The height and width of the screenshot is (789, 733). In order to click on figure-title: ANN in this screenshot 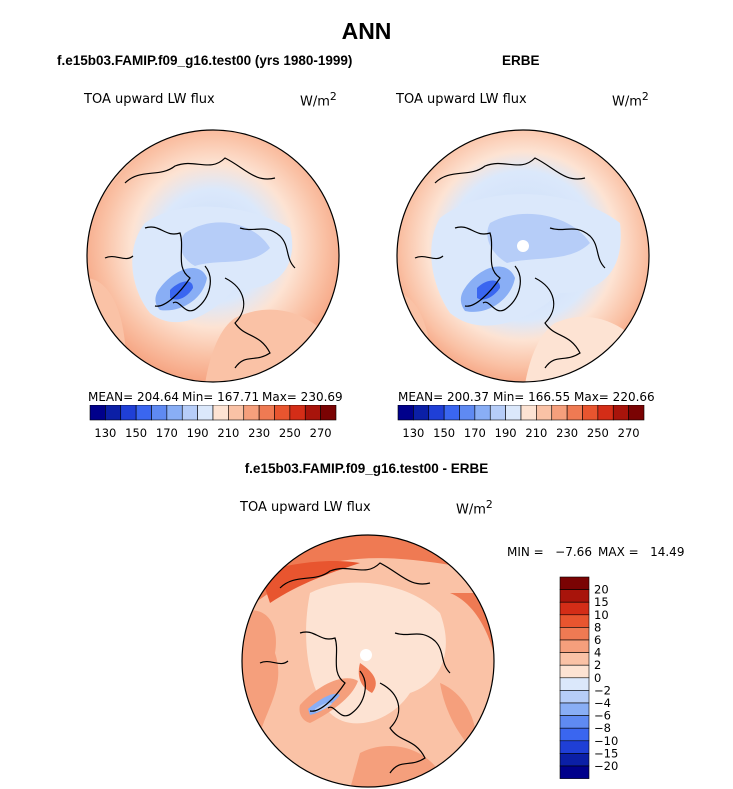, I will do `click(366, 31)`.